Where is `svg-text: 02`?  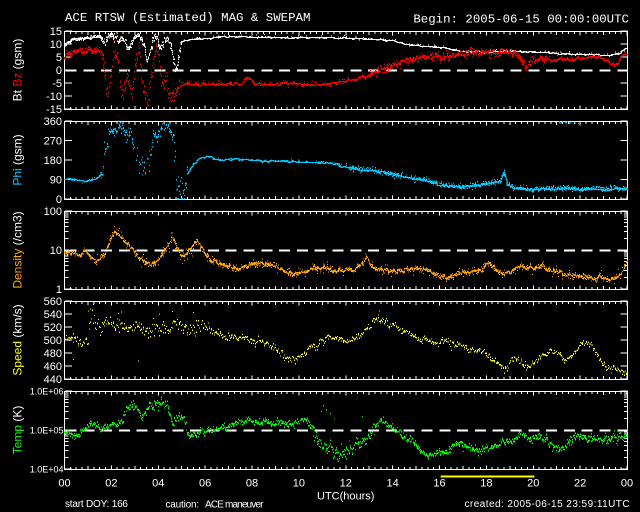 svg-text: 02 is located at coordinates (111, 484).